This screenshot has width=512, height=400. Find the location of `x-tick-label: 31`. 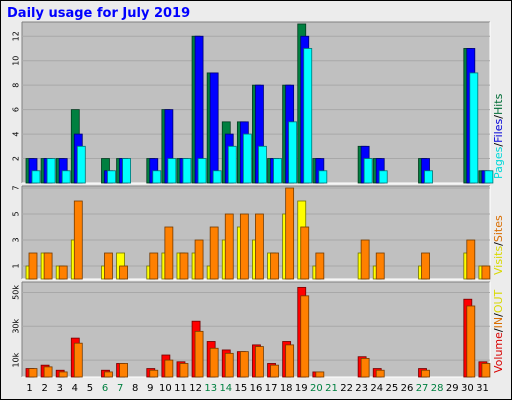

x-tick-label: 31 is located at coordinates (482, 388).